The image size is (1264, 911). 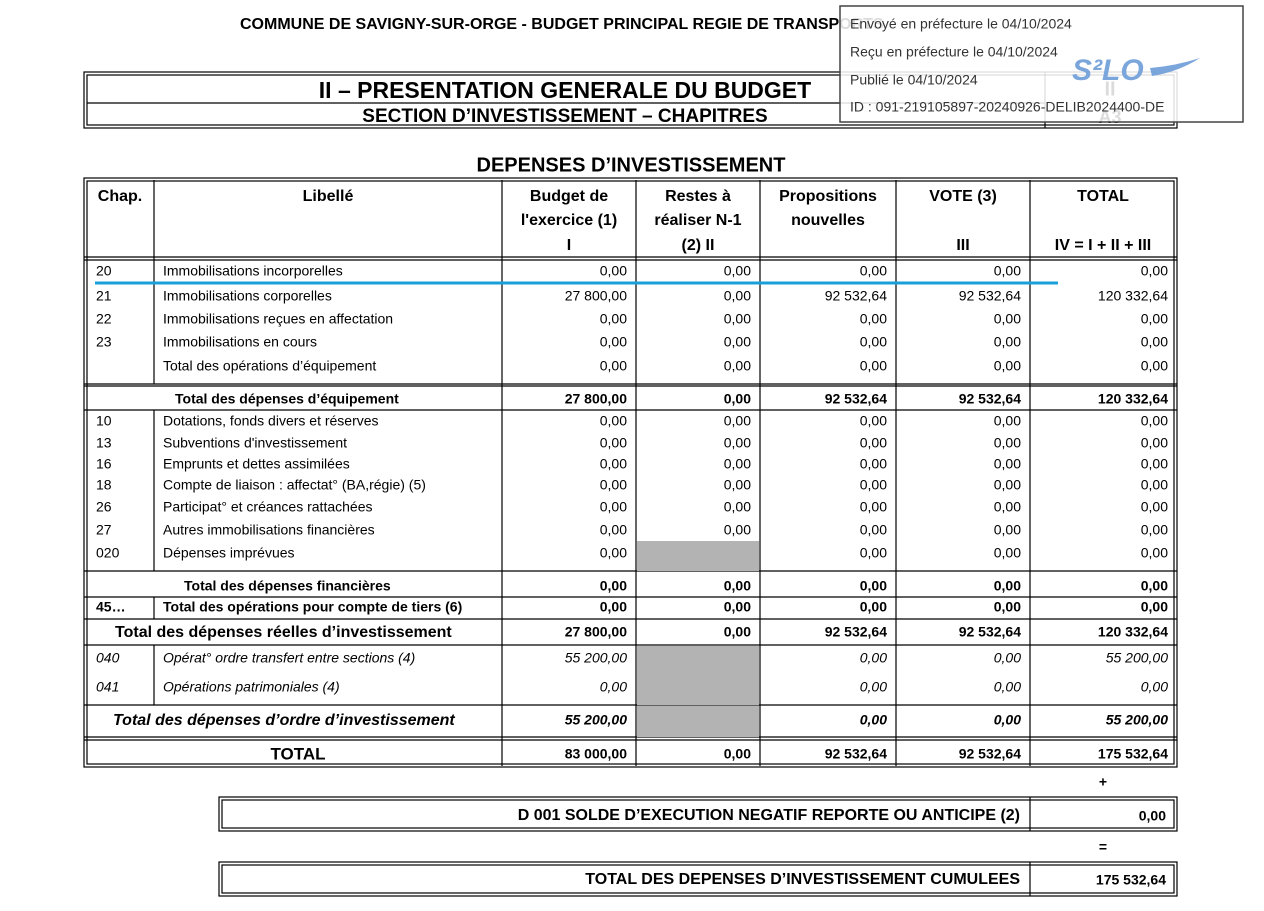 What do you see at coordinates (1103, 782) in the screenshot?
I see `plus-sign: +` at bounding box center [1103, 782].